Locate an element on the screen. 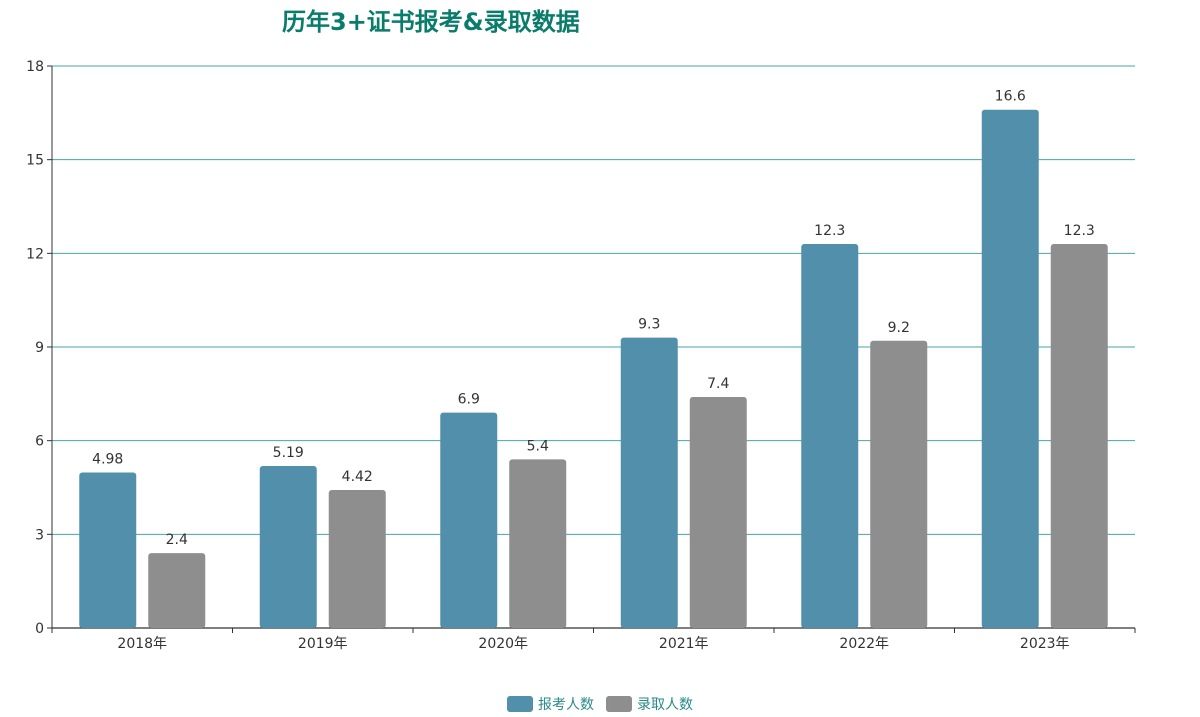  x-tick-label: 2018年 is located at coordinates (142, 644).